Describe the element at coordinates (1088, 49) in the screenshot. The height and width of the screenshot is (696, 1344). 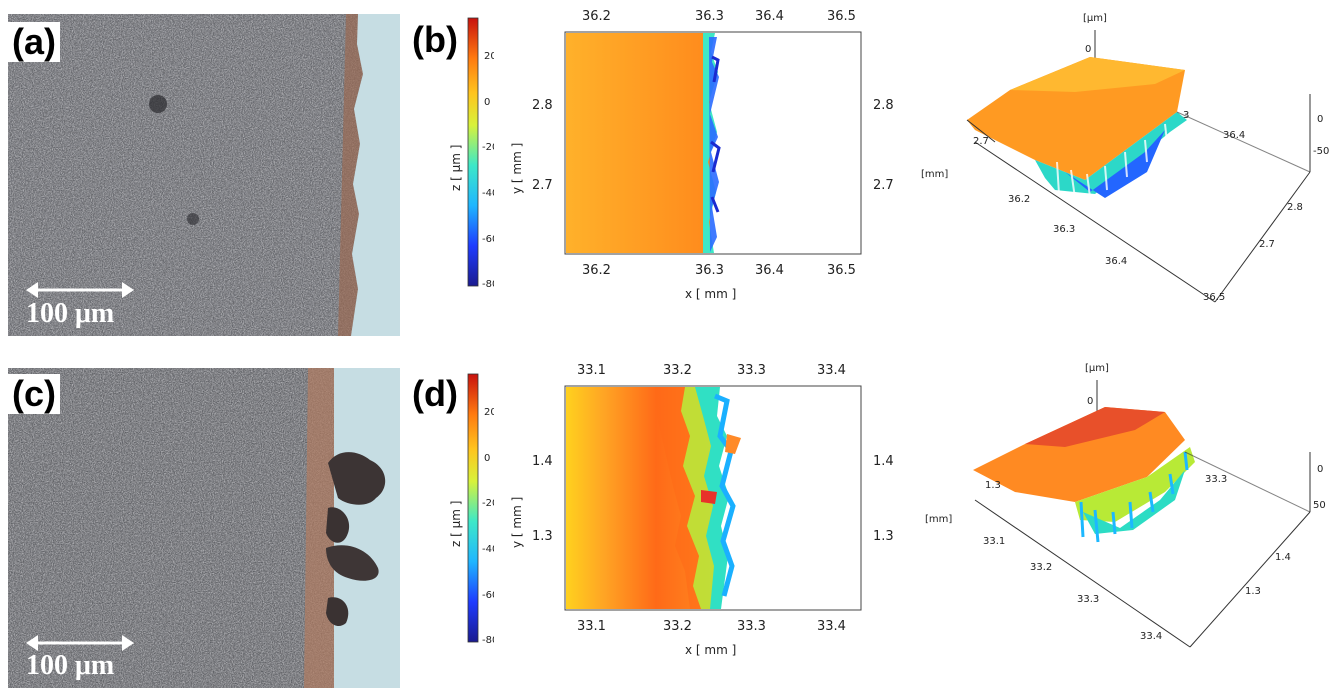
I see `s3d-b-ztick-top: 0` at that location.